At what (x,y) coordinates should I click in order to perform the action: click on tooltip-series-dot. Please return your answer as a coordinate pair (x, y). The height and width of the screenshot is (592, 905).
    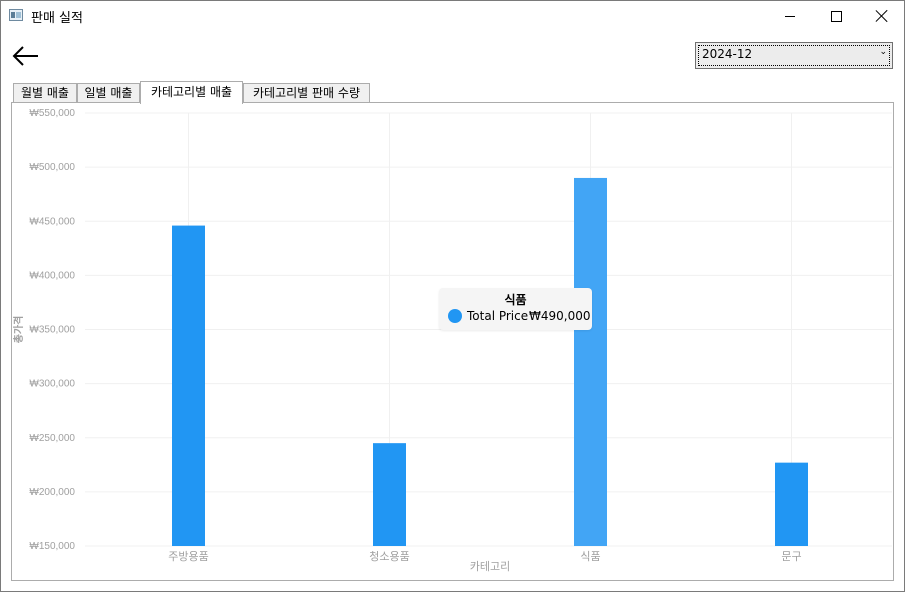
    Looking at the image, I should click on (455, 316).